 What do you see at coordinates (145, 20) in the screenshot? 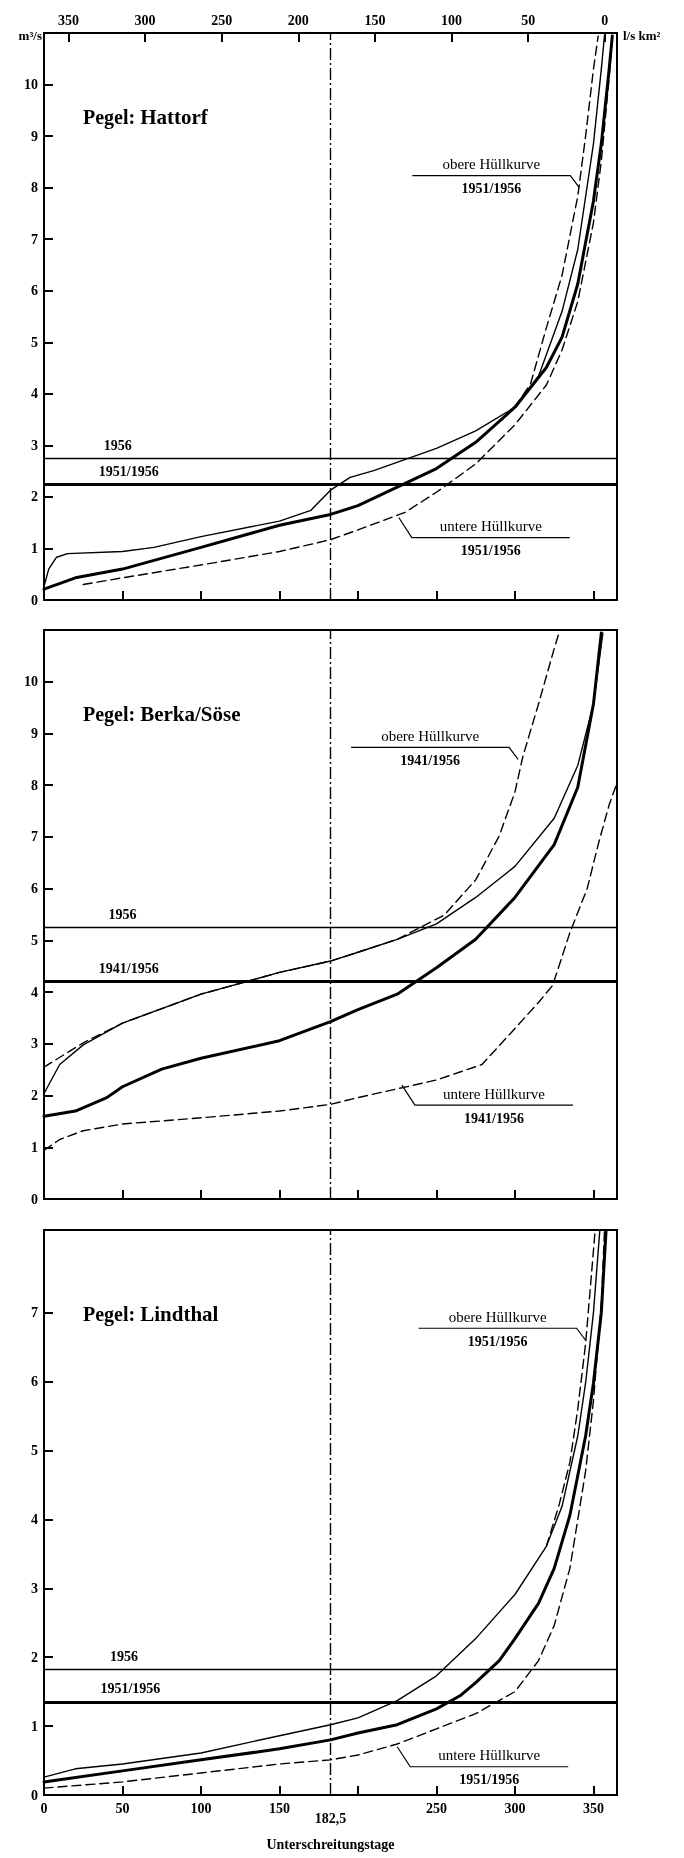
I see `x2-tick-label: 300` at bounding box center [145, 20].